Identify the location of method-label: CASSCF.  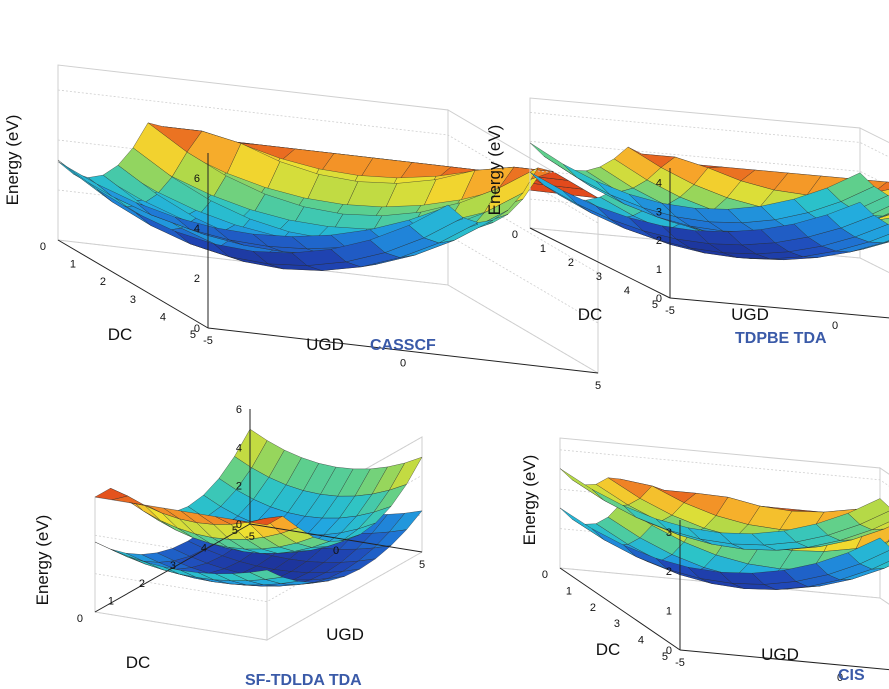
(403, 345).